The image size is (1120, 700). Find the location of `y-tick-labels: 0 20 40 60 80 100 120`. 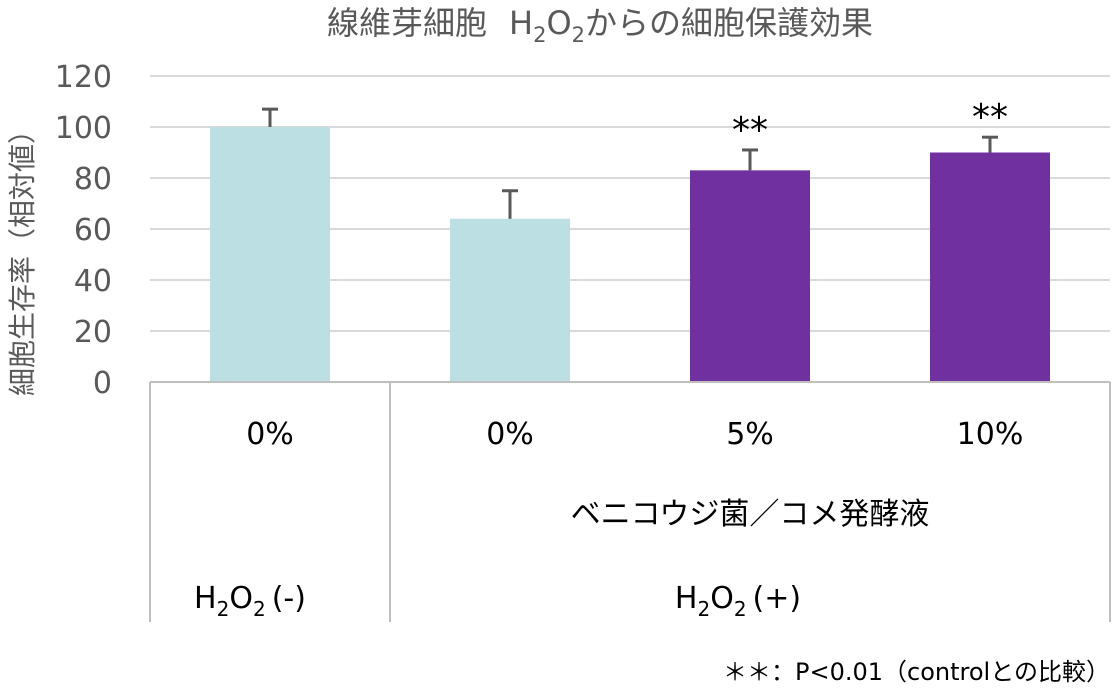

y-tick-labels: 0 20 40 60 80 100 120 is located at coordinates (83, 230).